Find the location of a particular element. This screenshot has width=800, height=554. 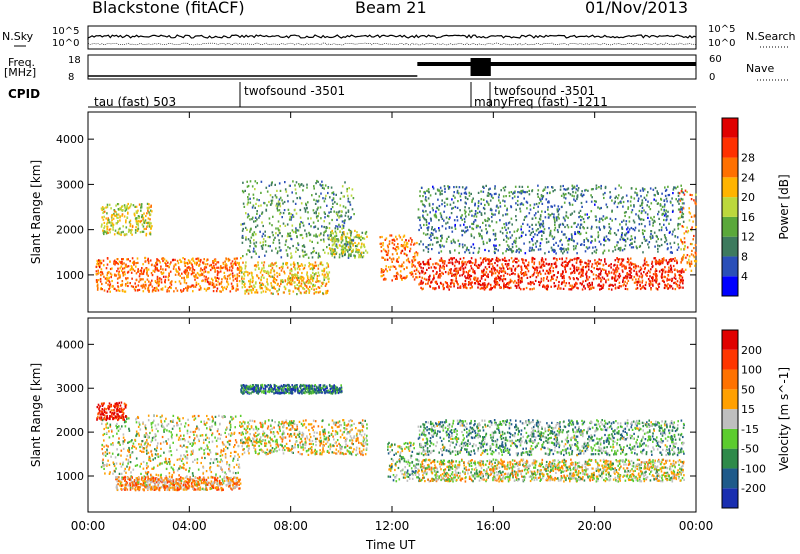

y-tick-label: 2000 is located at coordinates (70, 230).